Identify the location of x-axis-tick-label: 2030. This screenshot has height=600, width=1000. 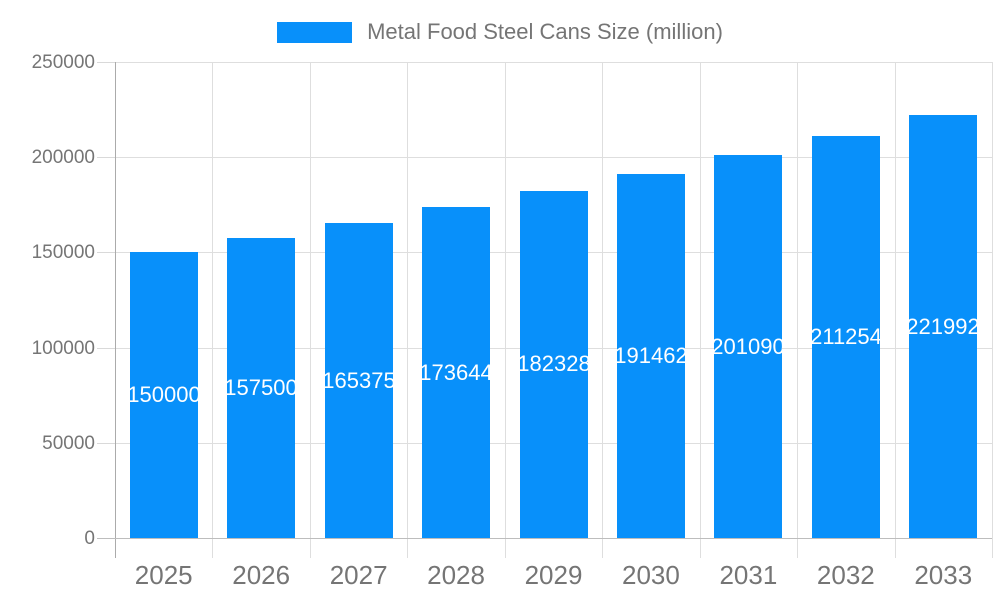
(651, 575).